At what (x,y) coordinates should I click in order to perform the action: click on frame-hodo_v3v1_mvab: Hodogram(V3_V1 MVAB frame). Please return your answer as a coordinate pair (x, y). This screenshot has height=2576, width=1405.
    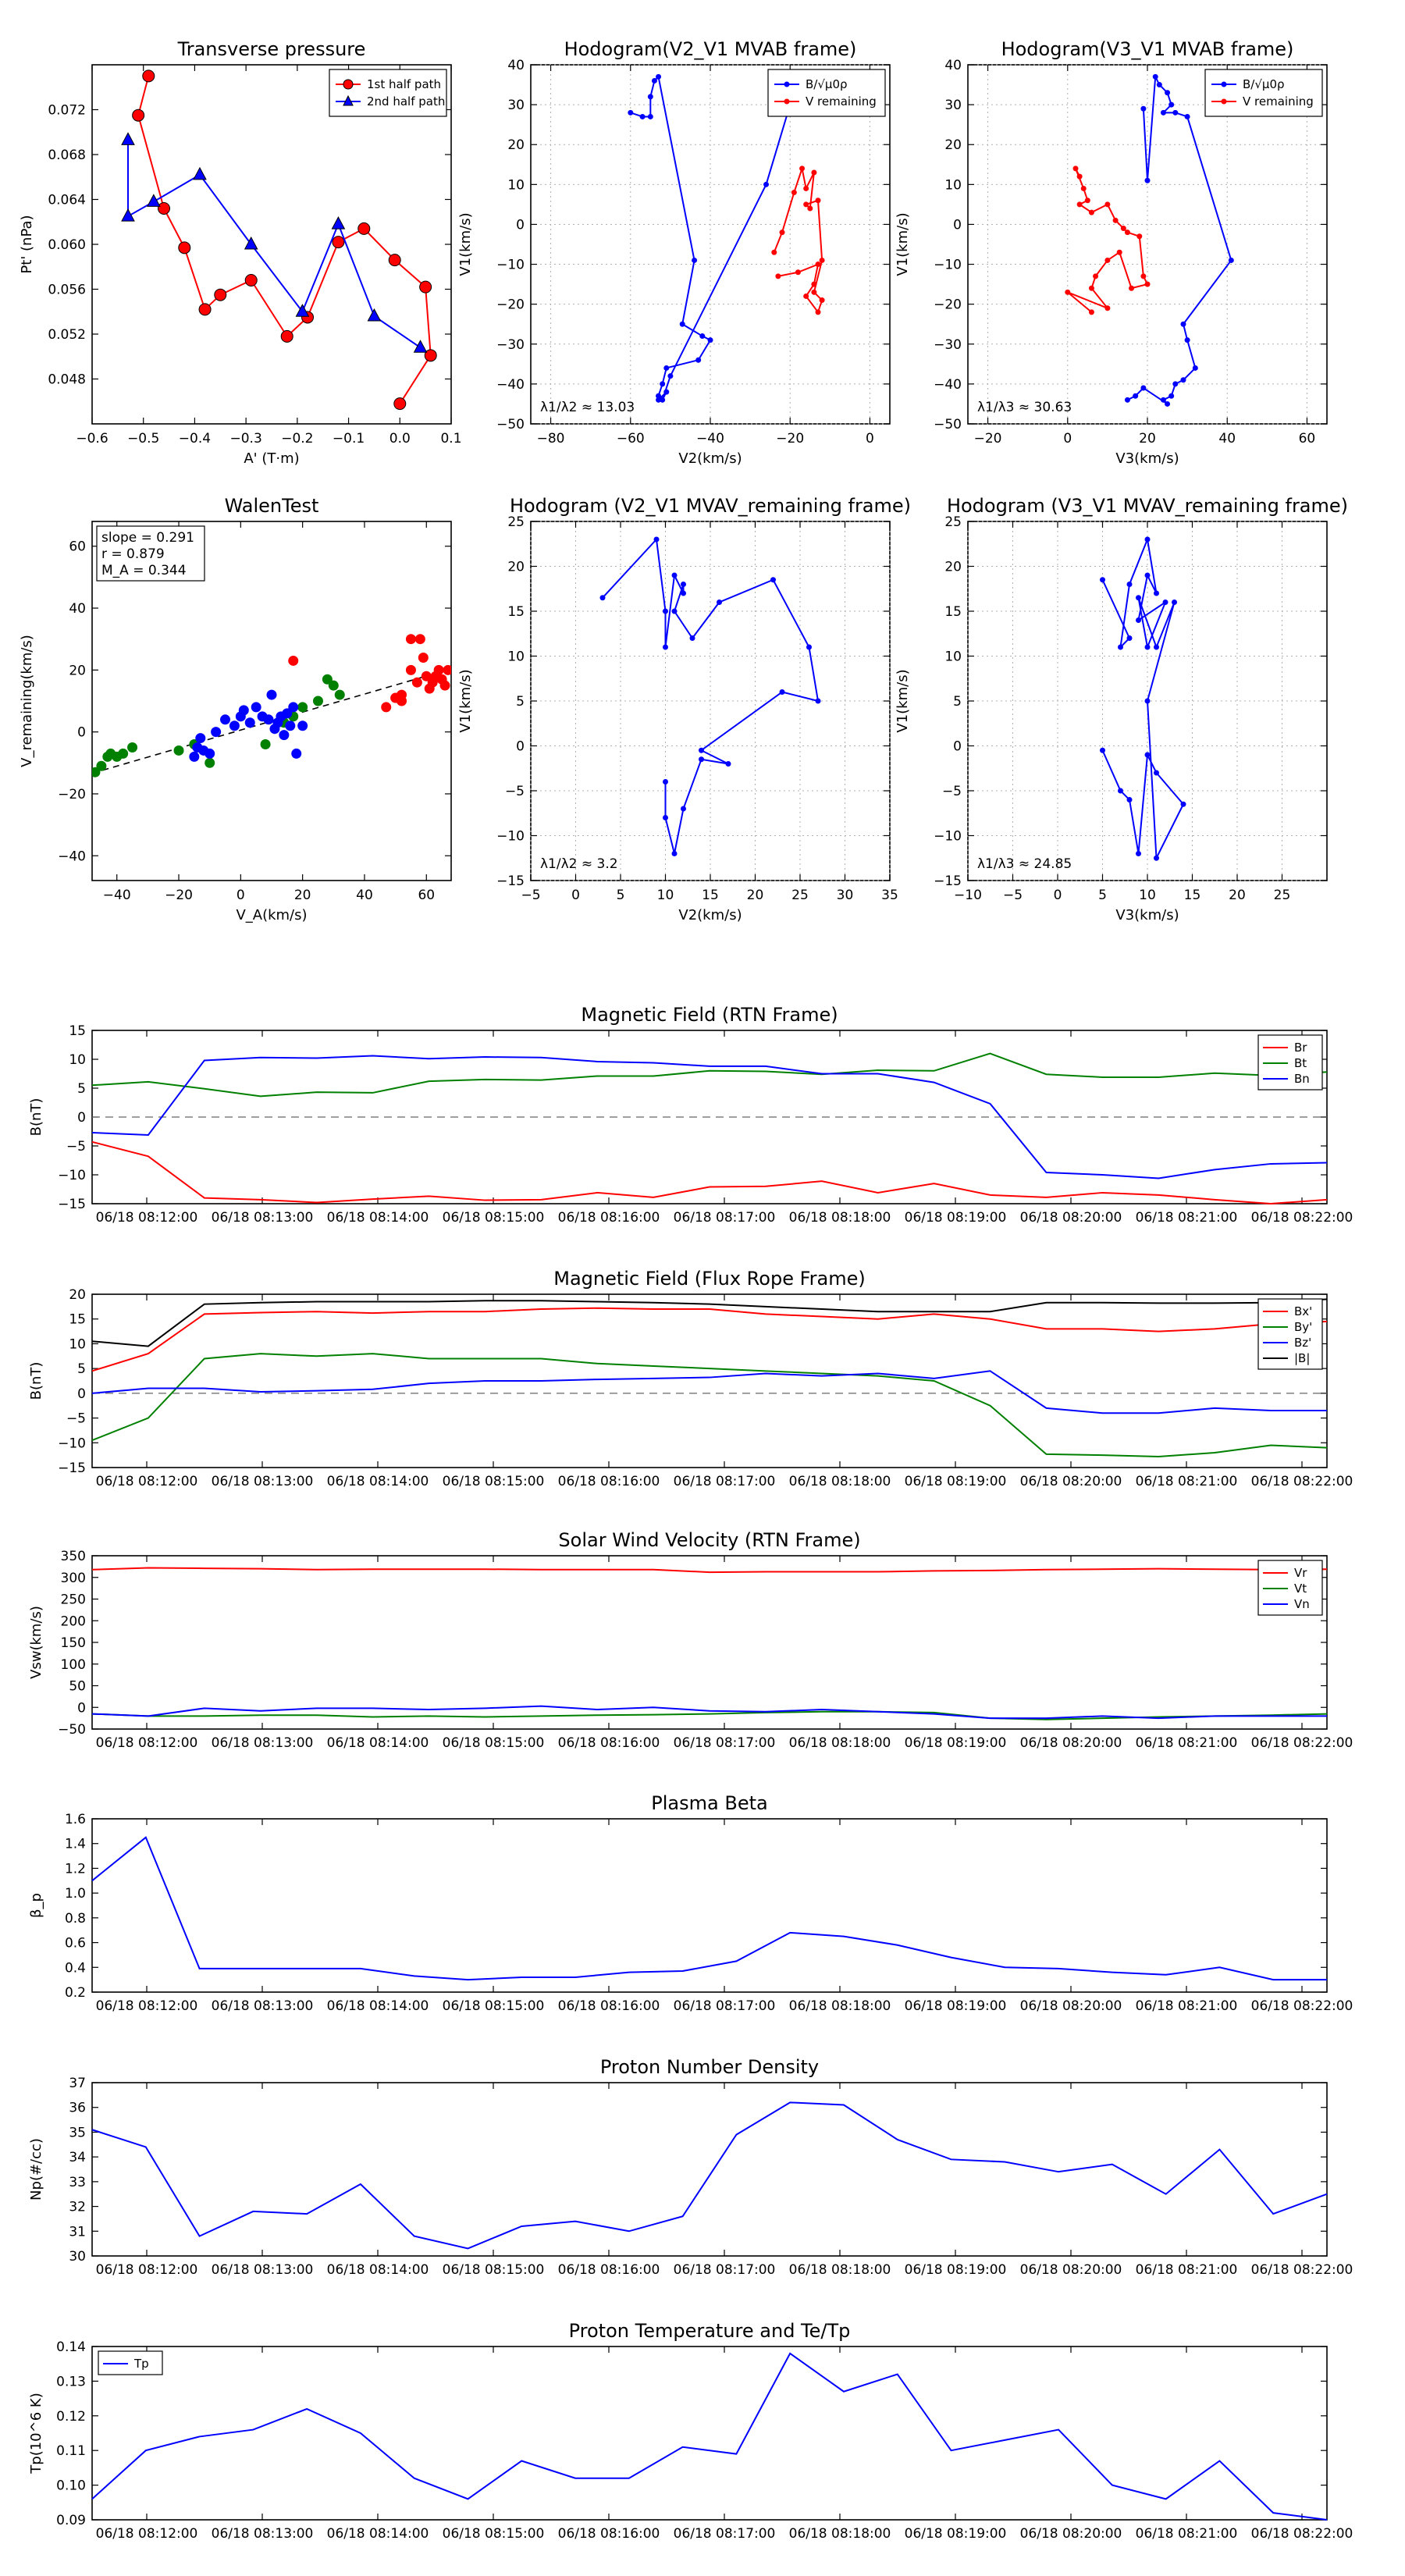
    Looking at the image, I should click on (1148, 231).